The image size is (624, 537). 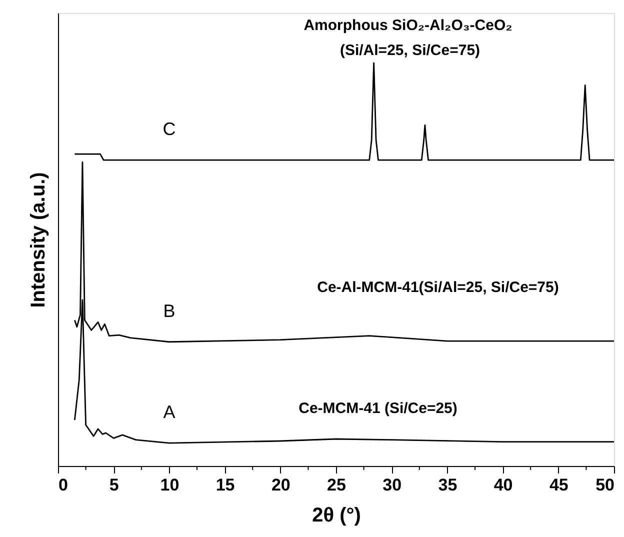 What do you see at coordinates (558, 485) in the screenshot?
I see `x-tick-label: 45` at bounding box center [558, 485].